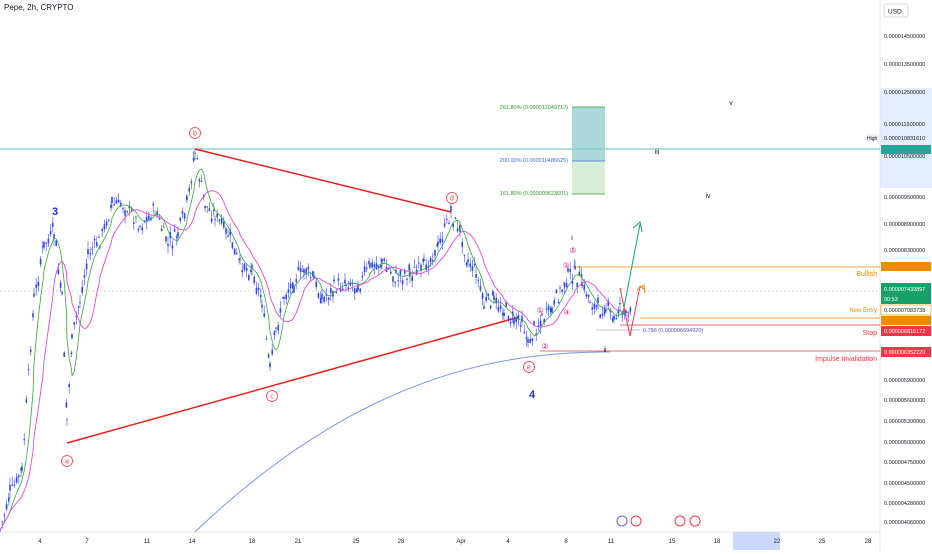  Describe the element at coordinates (534, 194) in the screenshot. I see `fib-label-1618: 161.80% (0.000009623601)` at that location.